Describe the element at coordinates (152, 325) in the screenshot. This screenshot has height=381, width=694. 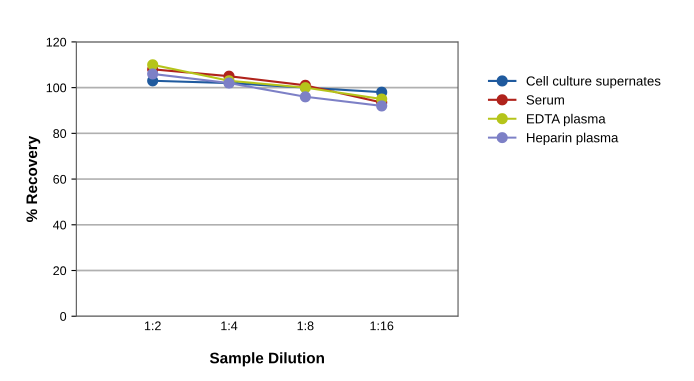
I see `x-tick-label: 1:2` at that location.